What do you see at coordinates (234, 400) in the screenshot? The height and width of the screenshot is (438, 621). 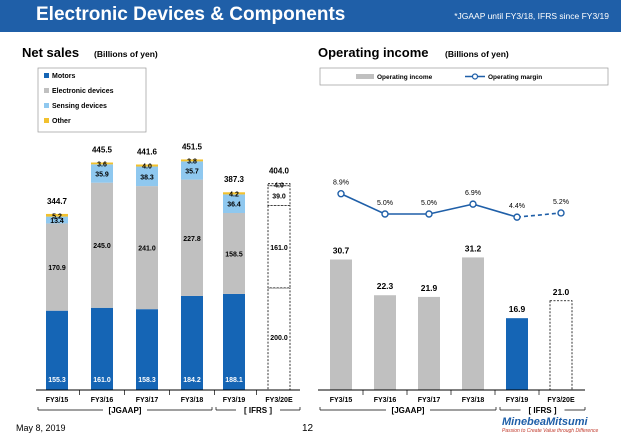 I see `netsales-category-4: FY3/19` at bounding box center [234, 400].